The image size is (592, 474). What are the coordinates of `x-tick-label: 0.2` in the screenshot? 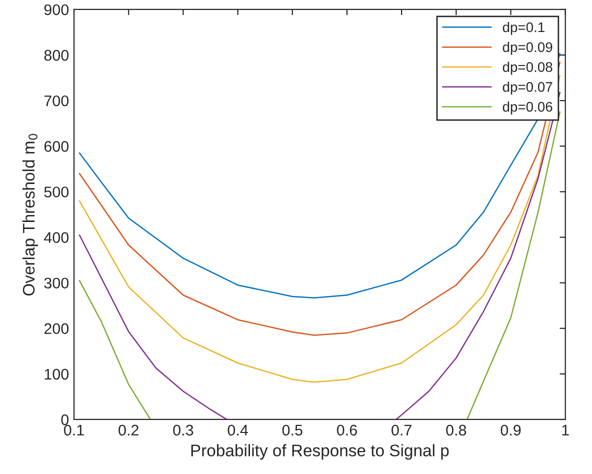 It's located at (128, 430).